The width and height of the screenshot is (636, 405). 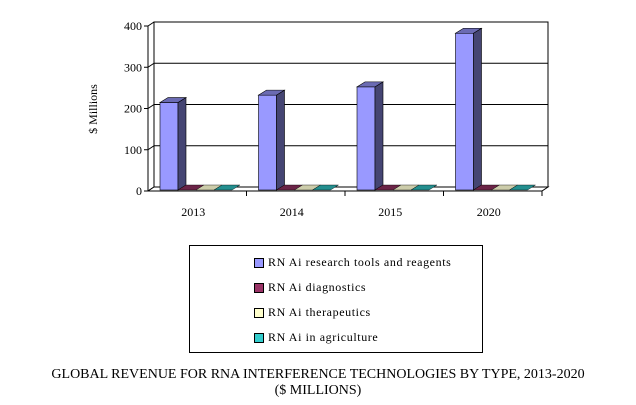 What do you see at coordinates (318, 390) in the screenshot?
I see `chart-subtitle-line: ($ MILLIONS)` at bounding box center [318, 390].